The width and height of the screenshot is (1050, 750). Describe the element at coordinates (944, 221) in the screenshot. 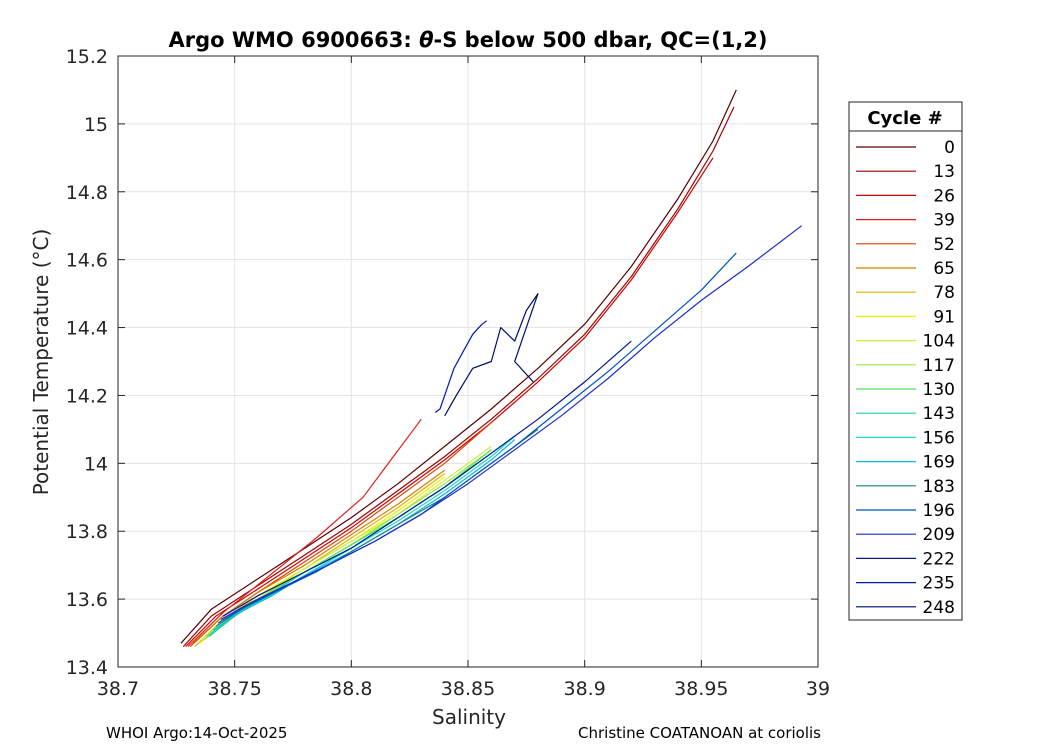

I see `legend-label: 39` at that location.